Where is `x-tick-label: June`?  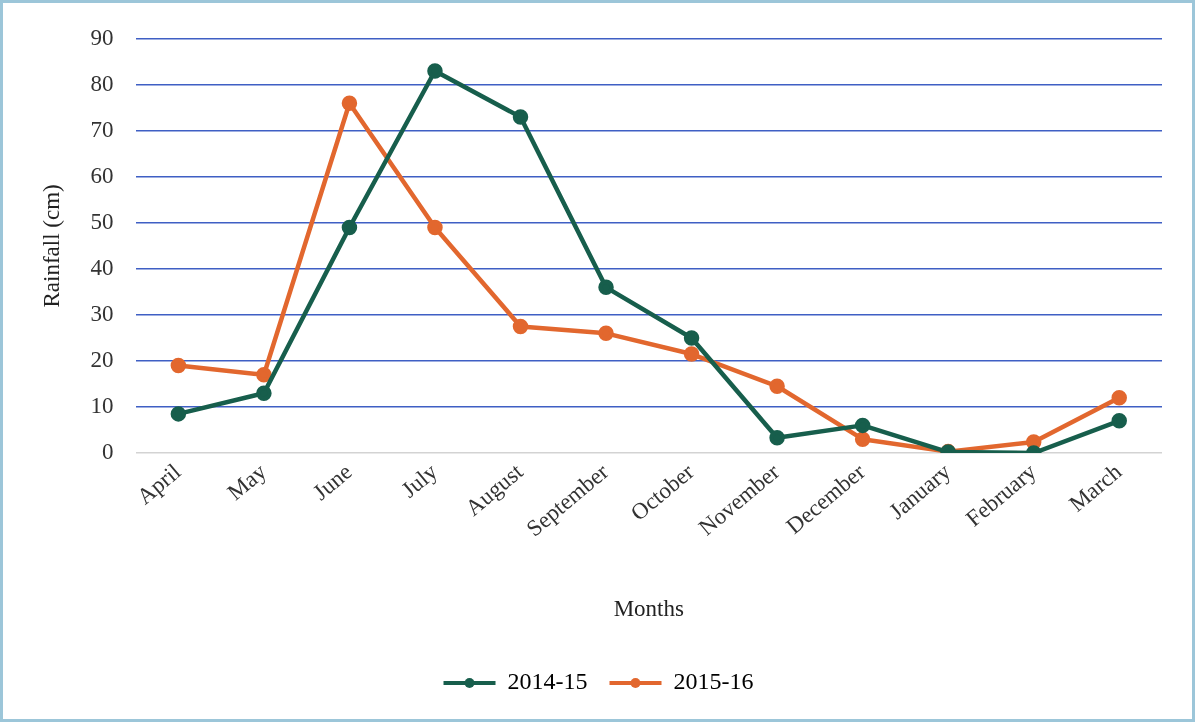 x-tick-label: June is located at coordinates (332, 482).